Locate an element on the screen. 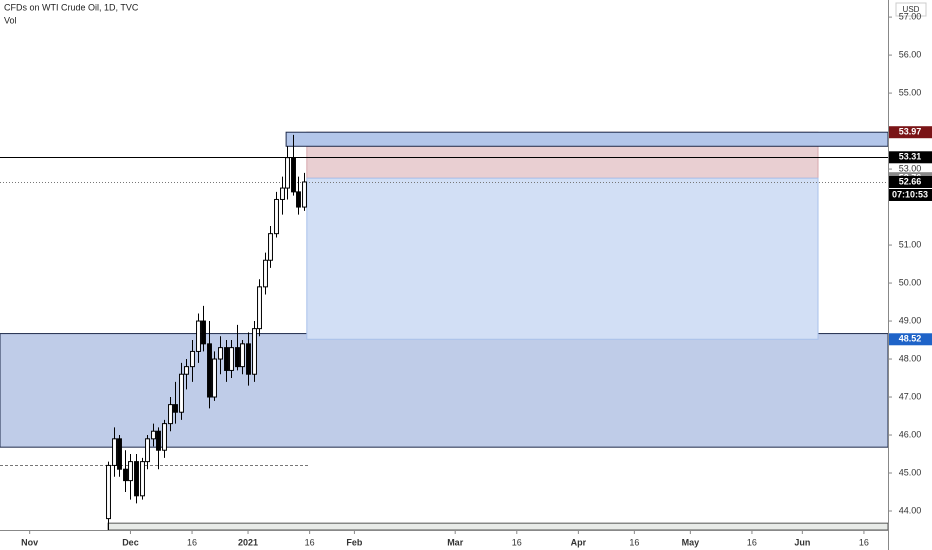 The image size is (932, 550). price-label: 52.66 is located at coordinates (910, 181).